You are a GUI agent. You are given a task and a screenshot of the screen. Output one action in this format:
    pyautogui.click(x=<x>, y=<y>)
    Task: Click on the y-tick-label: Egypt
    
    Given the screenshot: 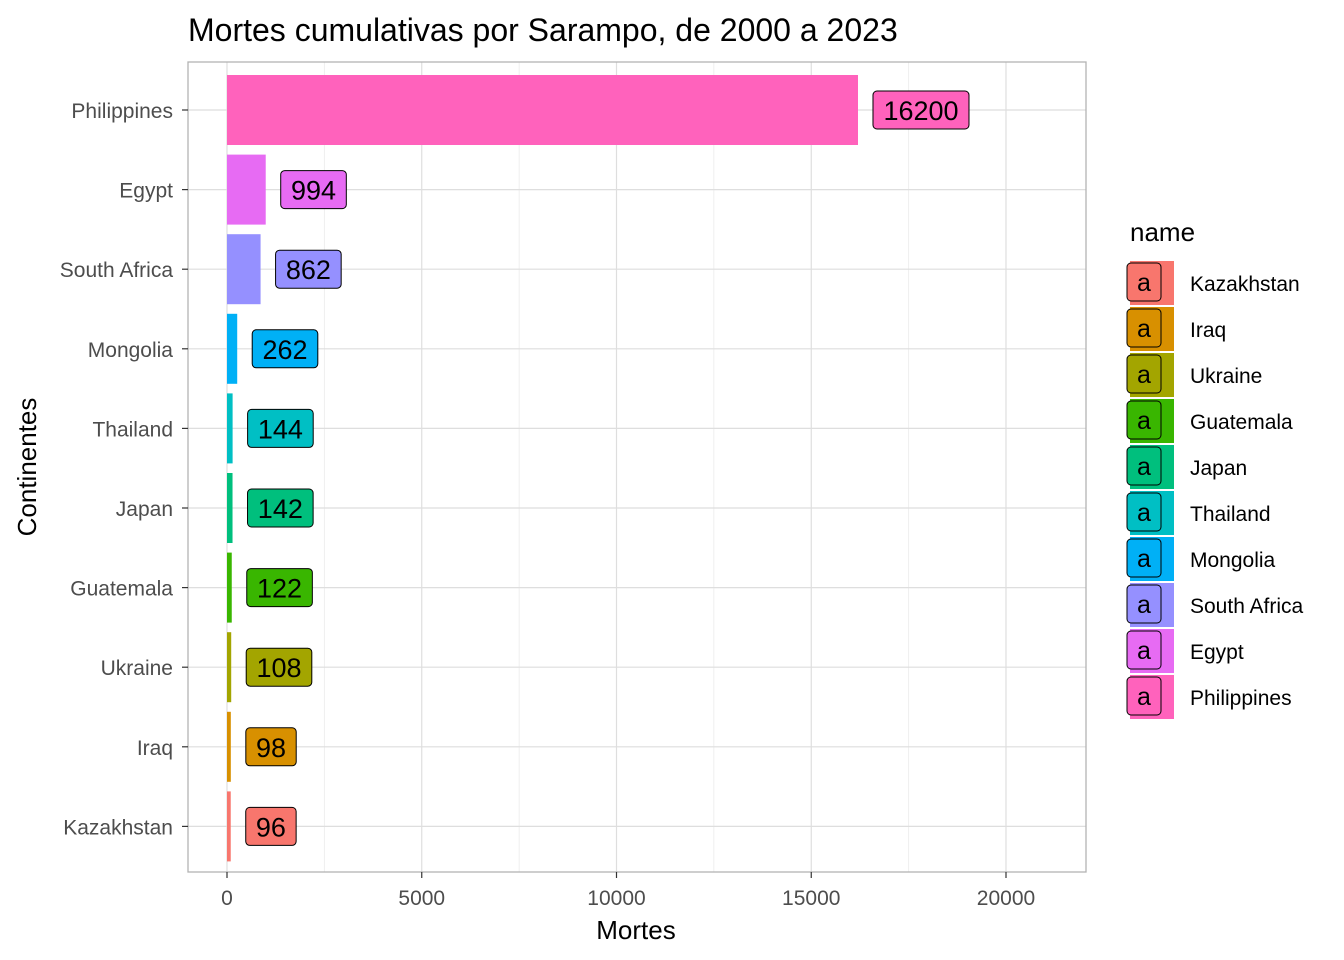 What is the action you would take?
    pyautogui.click(x=146, y=191)
    